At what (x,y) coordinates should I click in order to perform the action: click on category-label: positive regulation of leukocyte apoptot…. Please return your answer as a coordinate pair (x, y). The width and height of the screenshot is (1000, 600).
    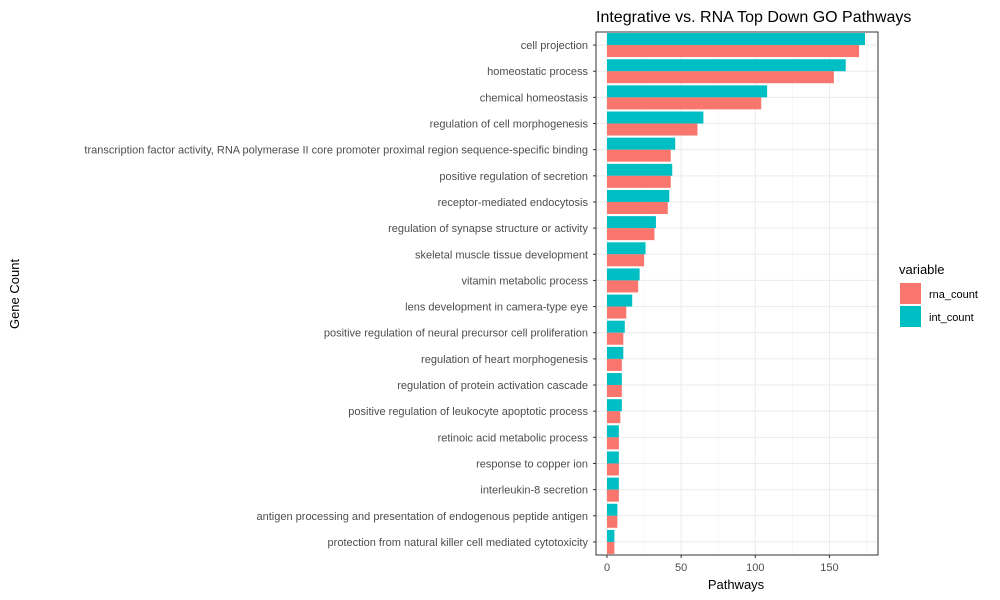
    Looking at the image, I should click on (468, 412).